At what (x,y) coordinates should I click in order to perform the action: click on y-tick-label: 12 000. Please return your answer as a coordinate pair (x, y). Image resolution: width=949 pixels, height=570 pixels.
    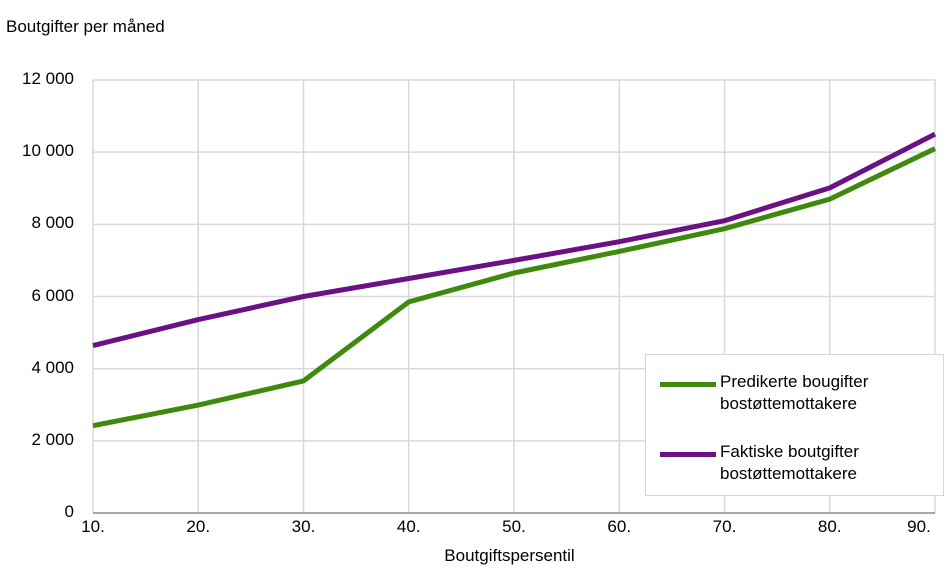
    Looking at the image, I should click on (48, 78).